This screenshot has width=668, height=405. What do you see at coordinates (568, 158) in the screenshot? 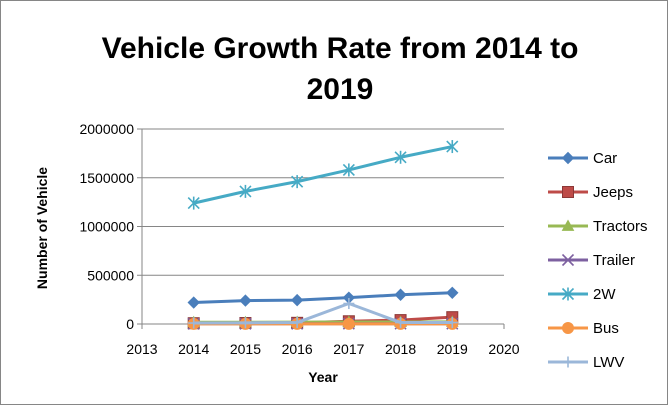
I see `legend-marker-car` at bounding box center [568, 158].